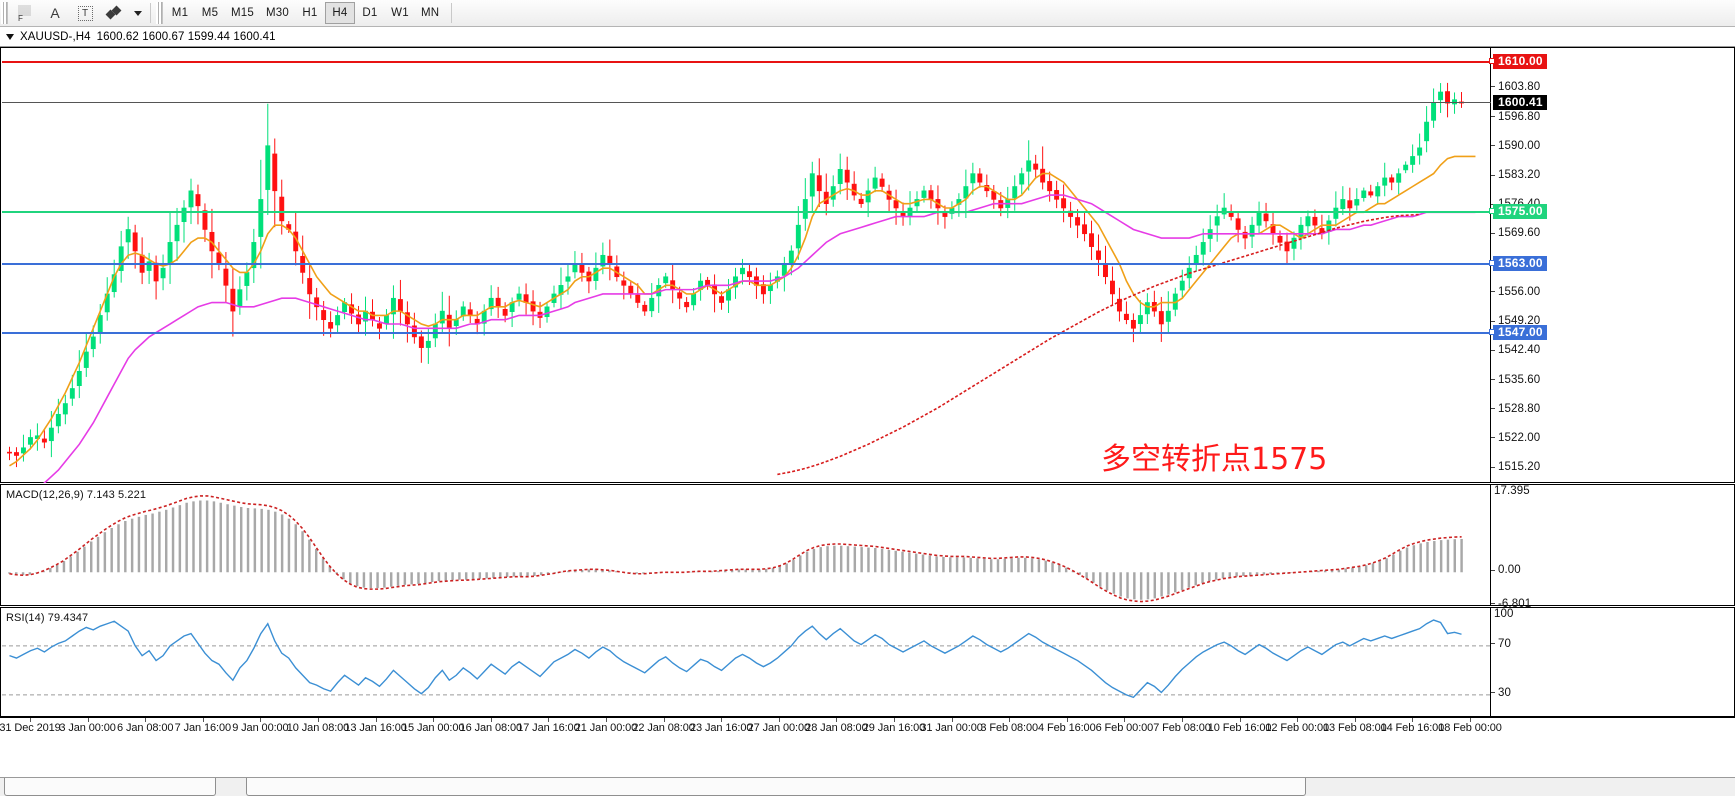  I want to click on macd-tick-17neg395: 17.395, so click(1512, 491).